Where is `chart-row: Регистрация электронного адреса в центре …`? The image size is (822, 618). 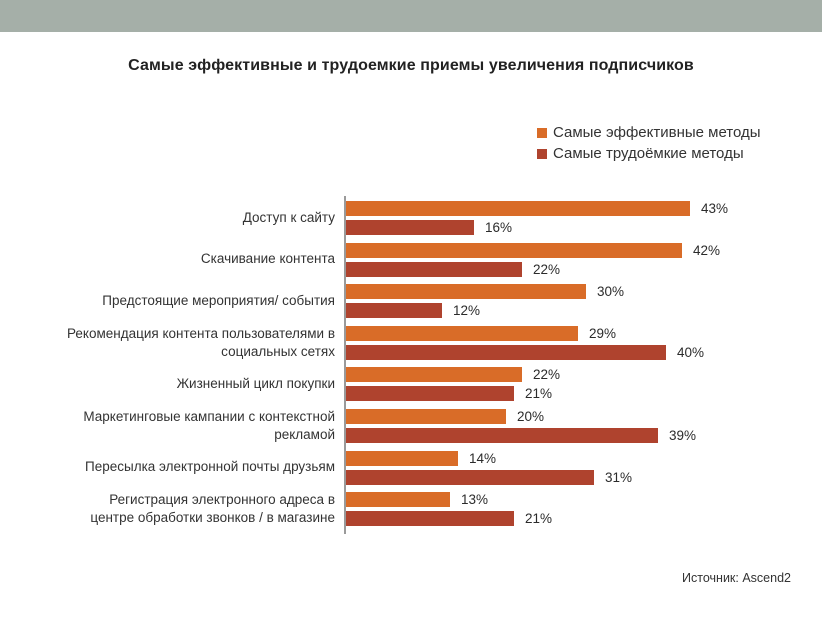 chart-row: Регистрация электронного адреса в центре … is located at coordinates (414, 509).